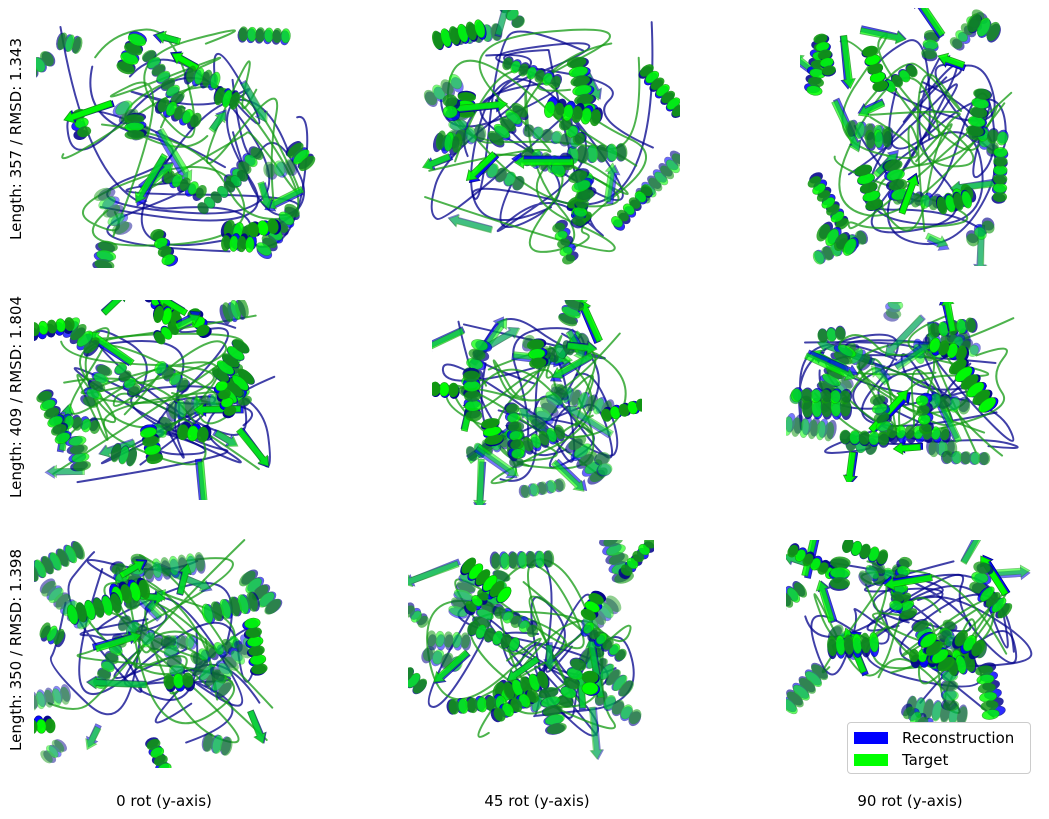 The height and width of the screenshot is (819, 1049). What do you see at coordinates (958, 738) in the screenshot?
I see `legend-label-reconstruction: Reconstruction` at bounding box center [958, 738].